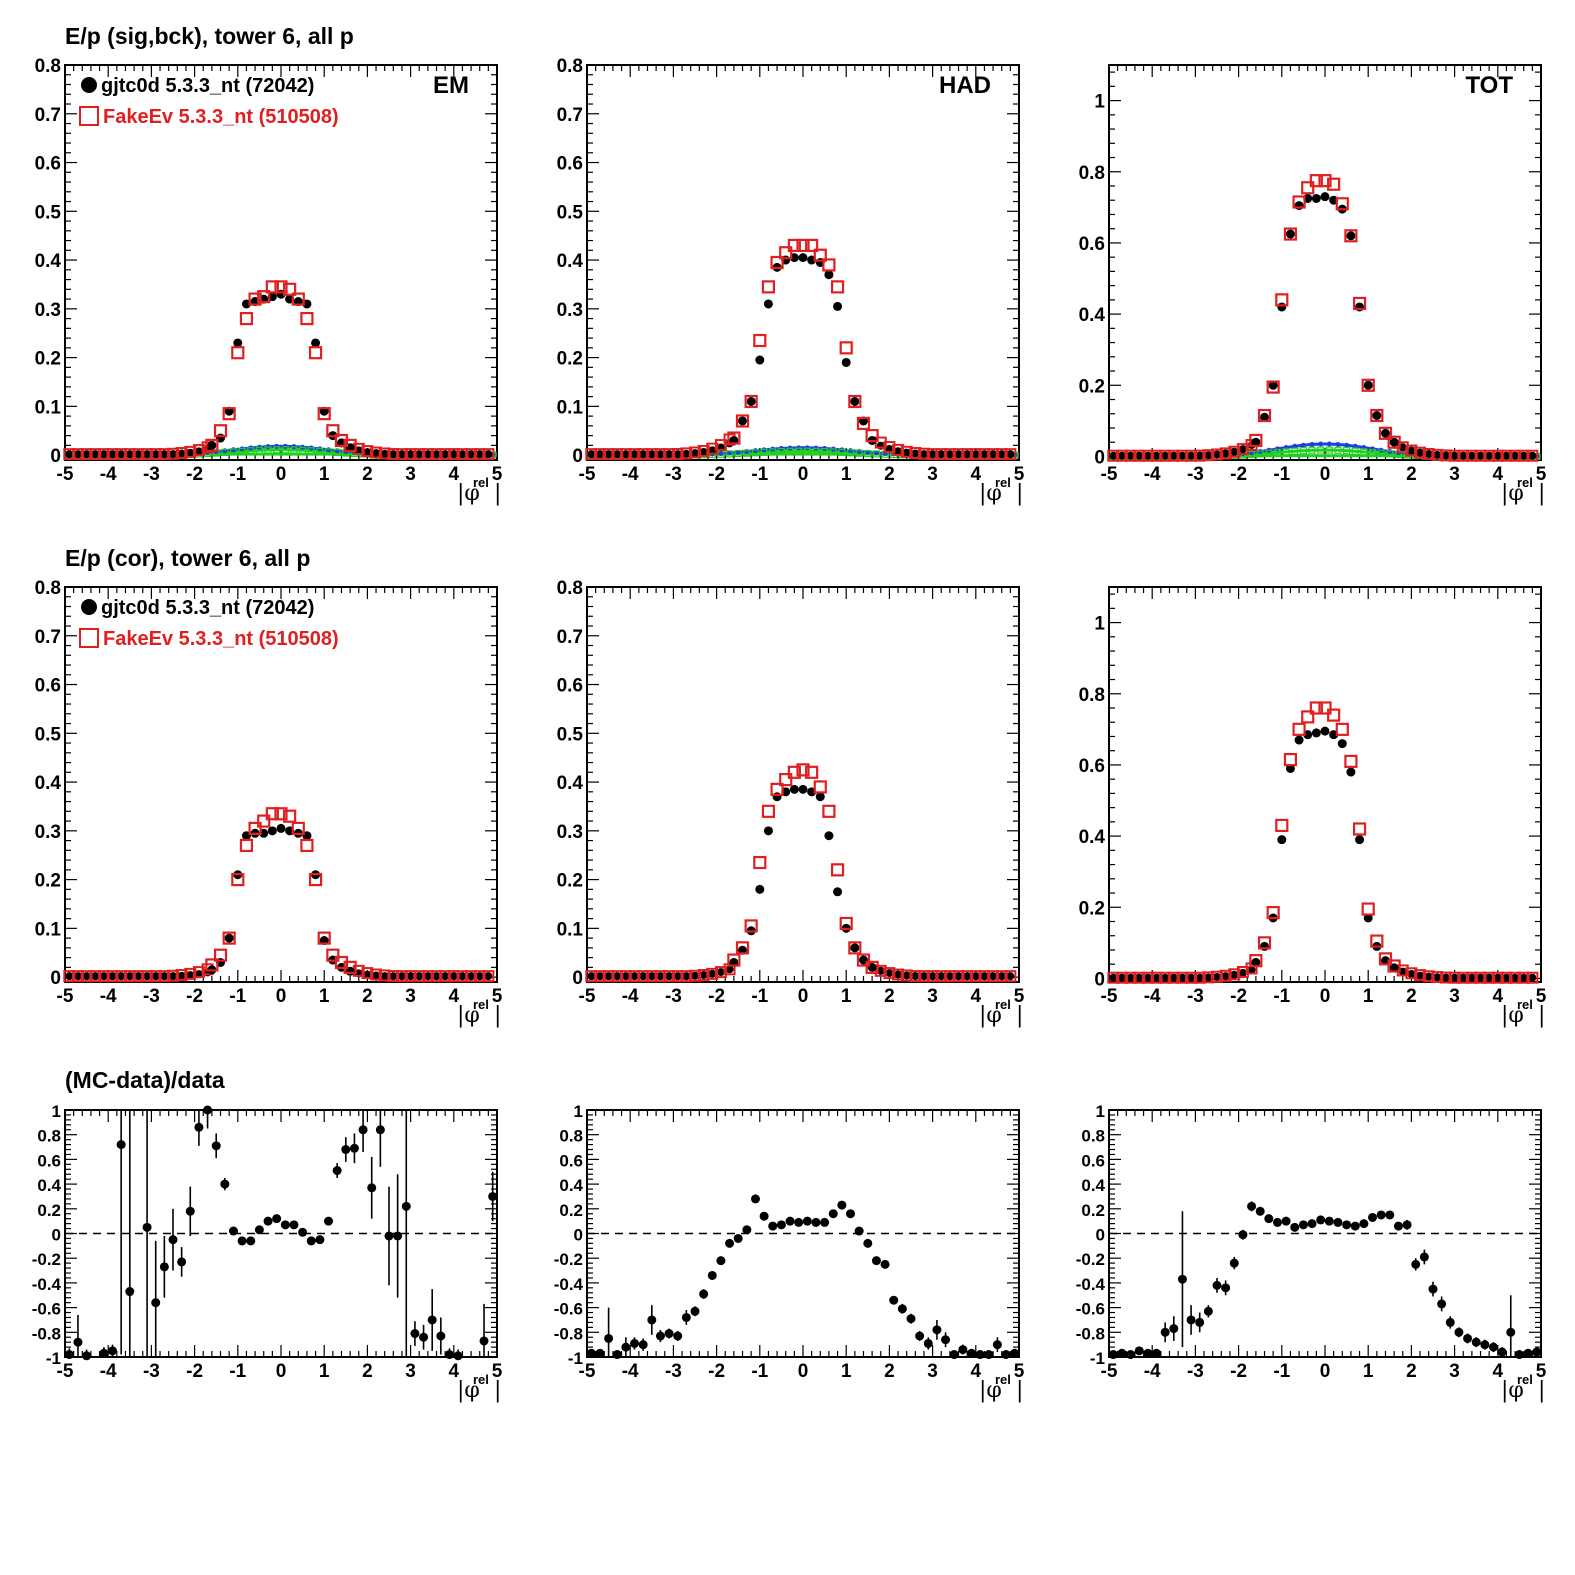 Image resolution: width=1575 pixels, height=1575 pixels. What do you see at coordinates (89, 638) in the screenshot?
I see `legend-marker-mc` at bounding box center [89, 638].